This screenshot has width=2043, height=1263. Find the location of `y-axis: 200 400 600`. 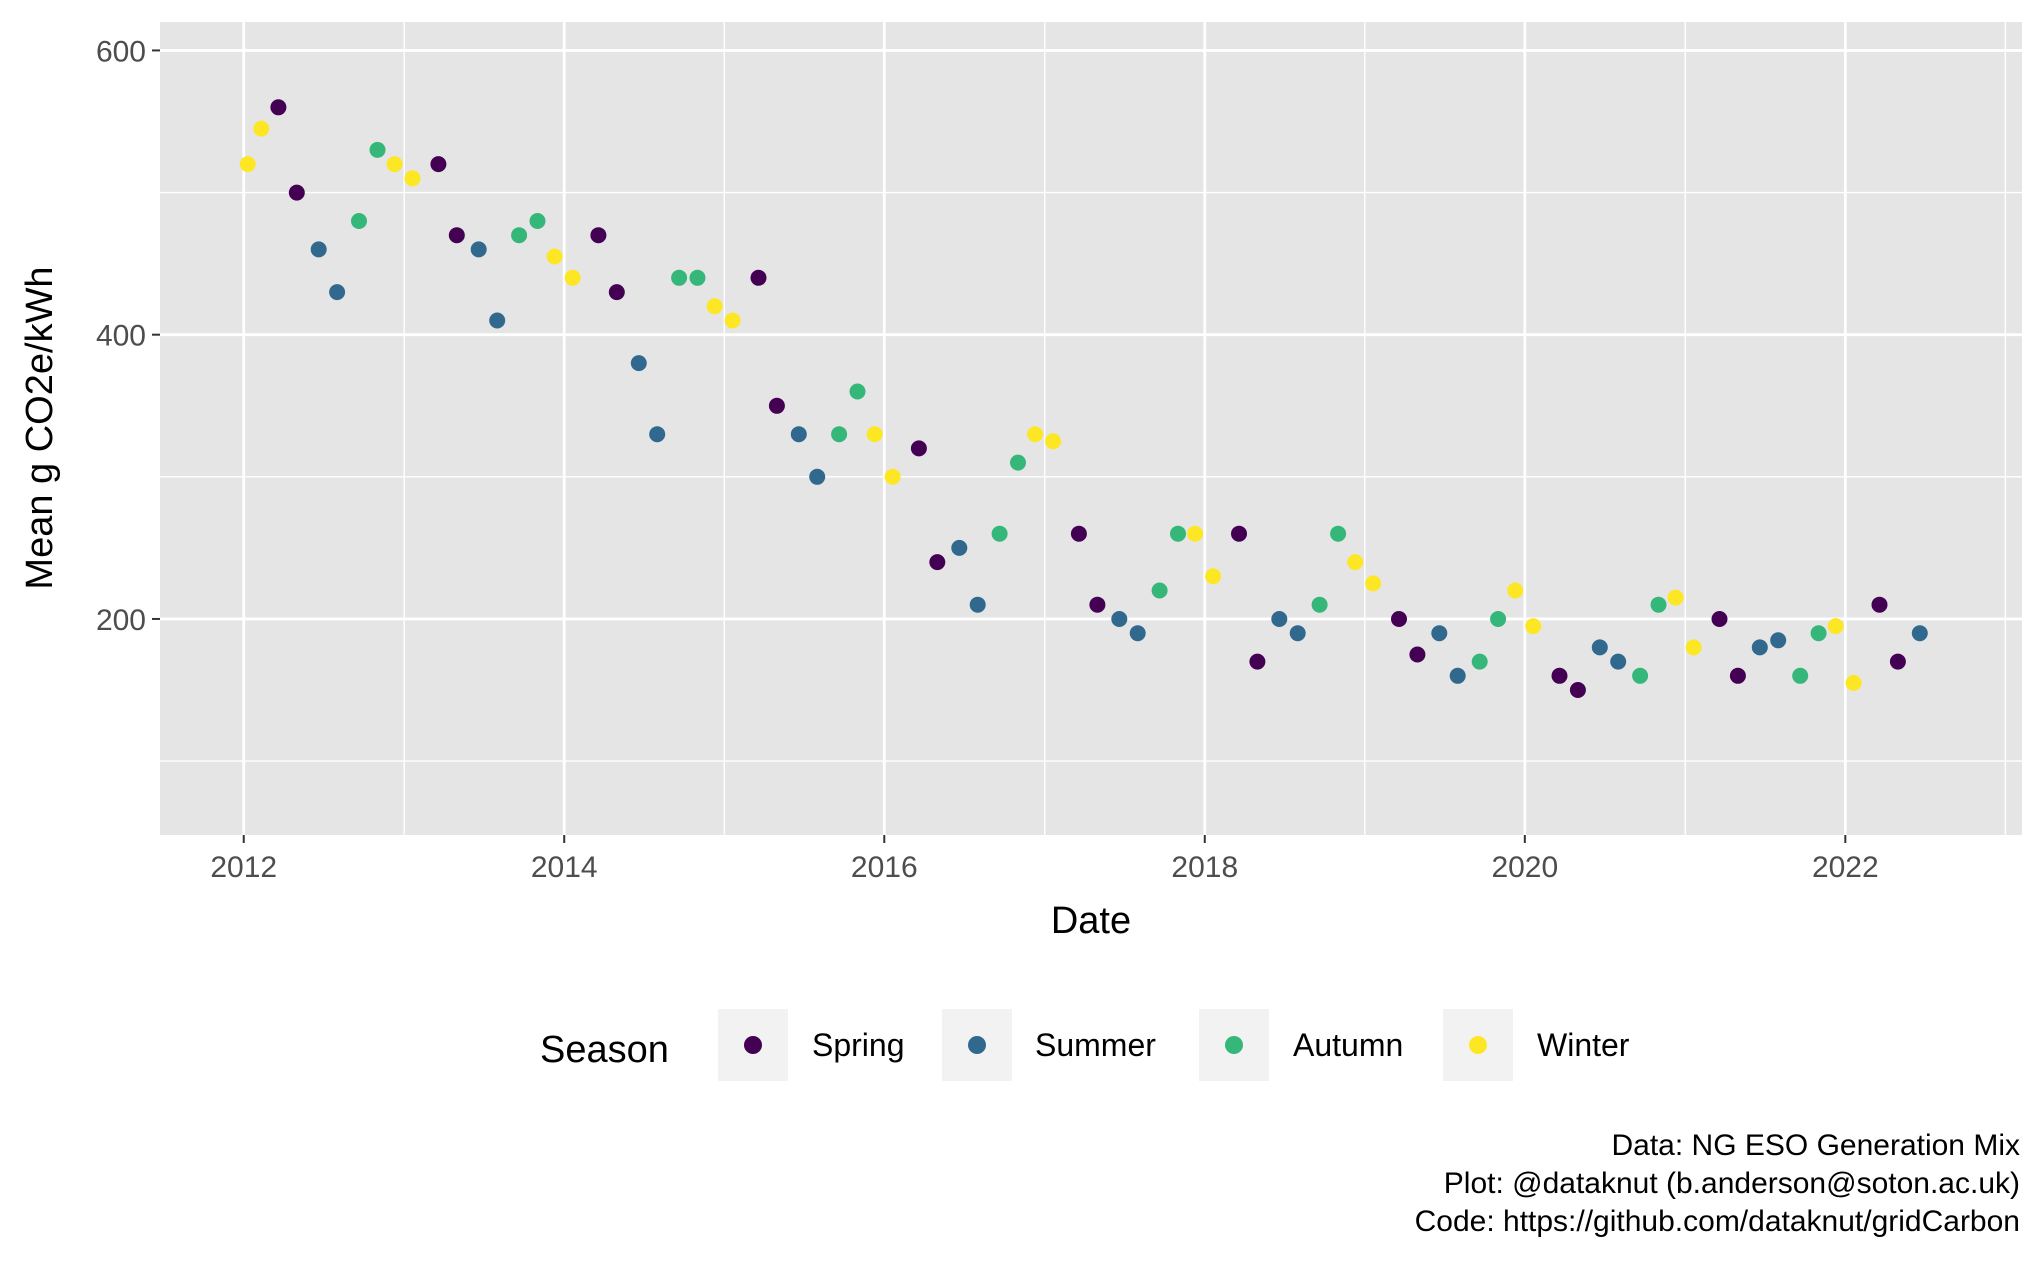

y-axis: 200 400 600 is located at coordinates (128, 336).